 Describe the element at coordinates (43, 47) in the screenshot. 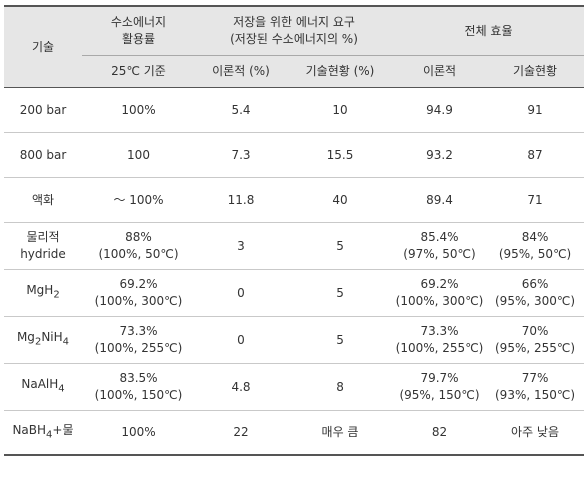

I see `header-tech: 기술` at that location.